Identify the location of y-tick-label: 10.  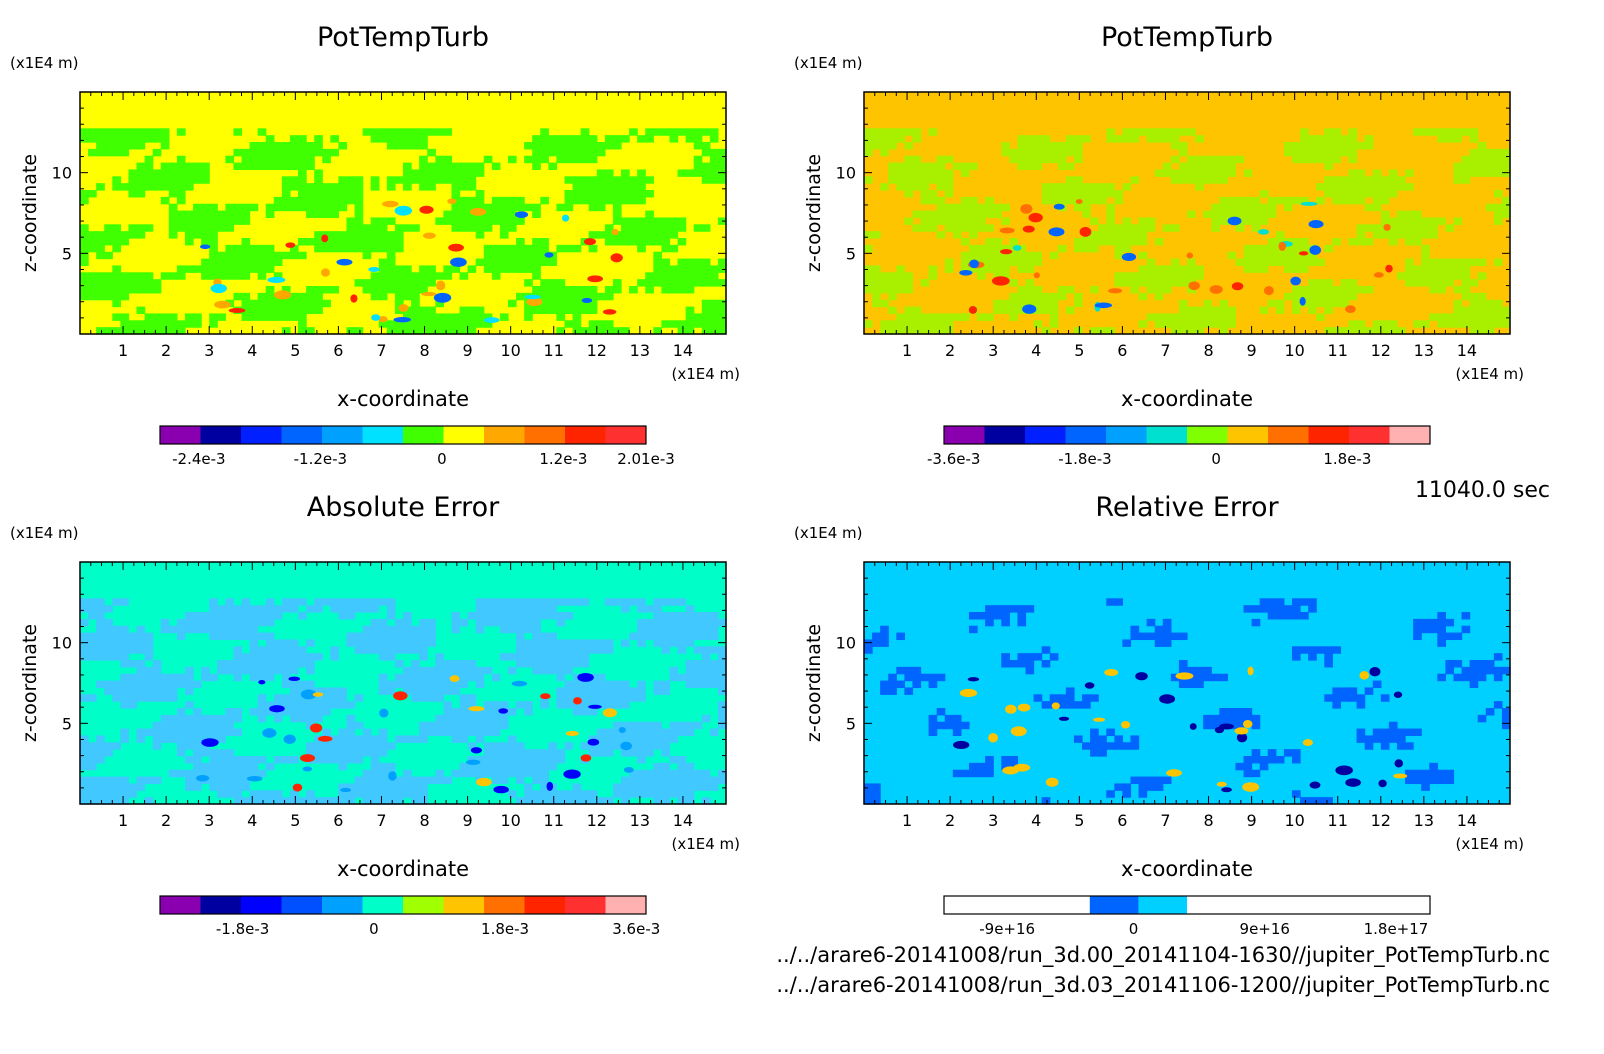
(846, 643).